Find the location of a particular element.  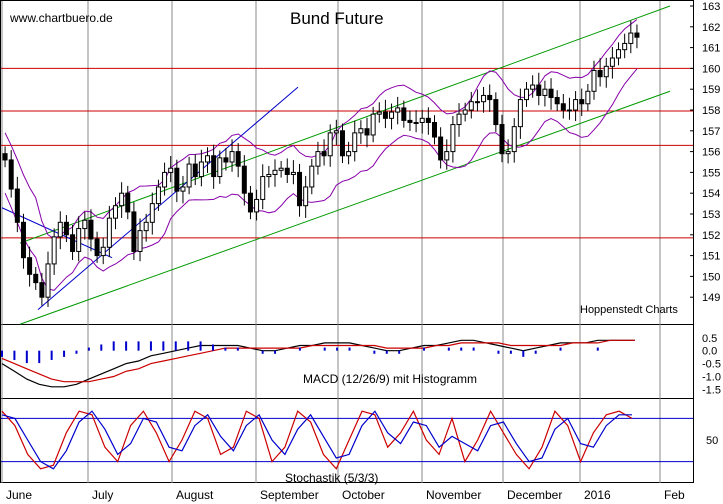

x-label: 2016 is located at coordinates (597, 495).